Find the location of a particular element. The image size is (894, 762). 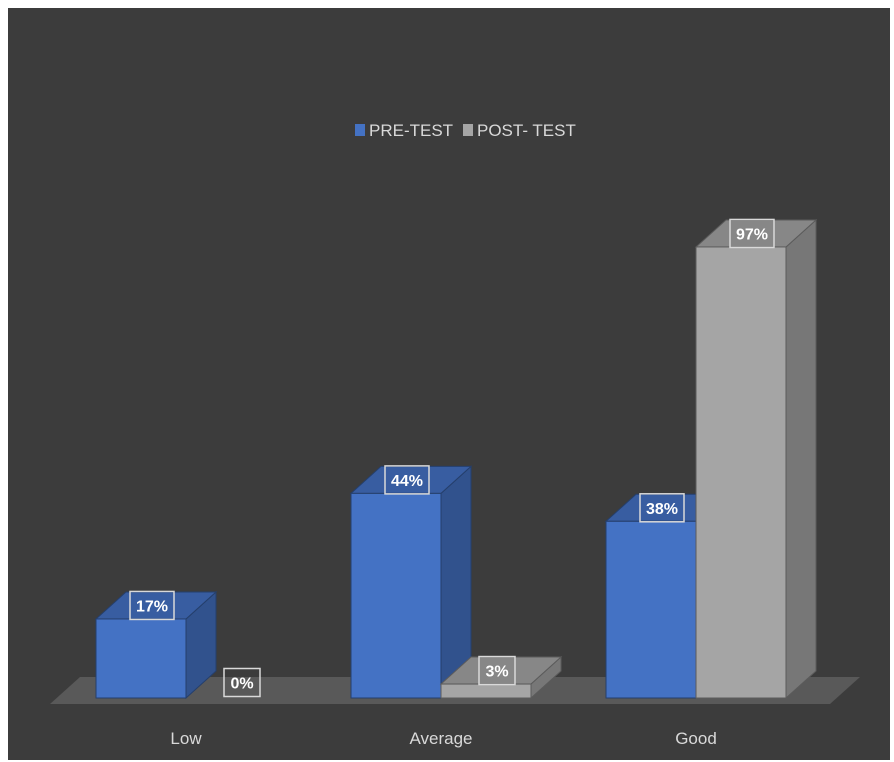

data-label-text: 38% is located at coordinates (662, 509).